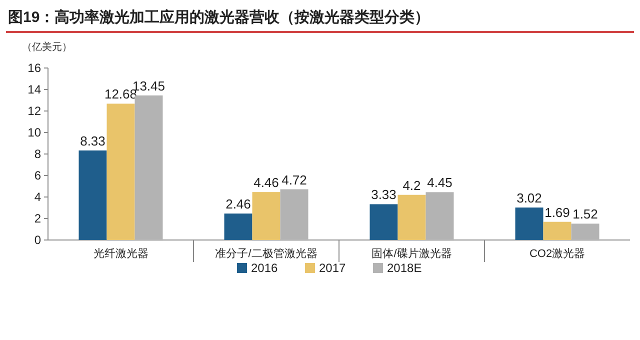 The width and height of the screenshot is (640, 340). I want to click on data-label: 4.2, so click(411, 185).